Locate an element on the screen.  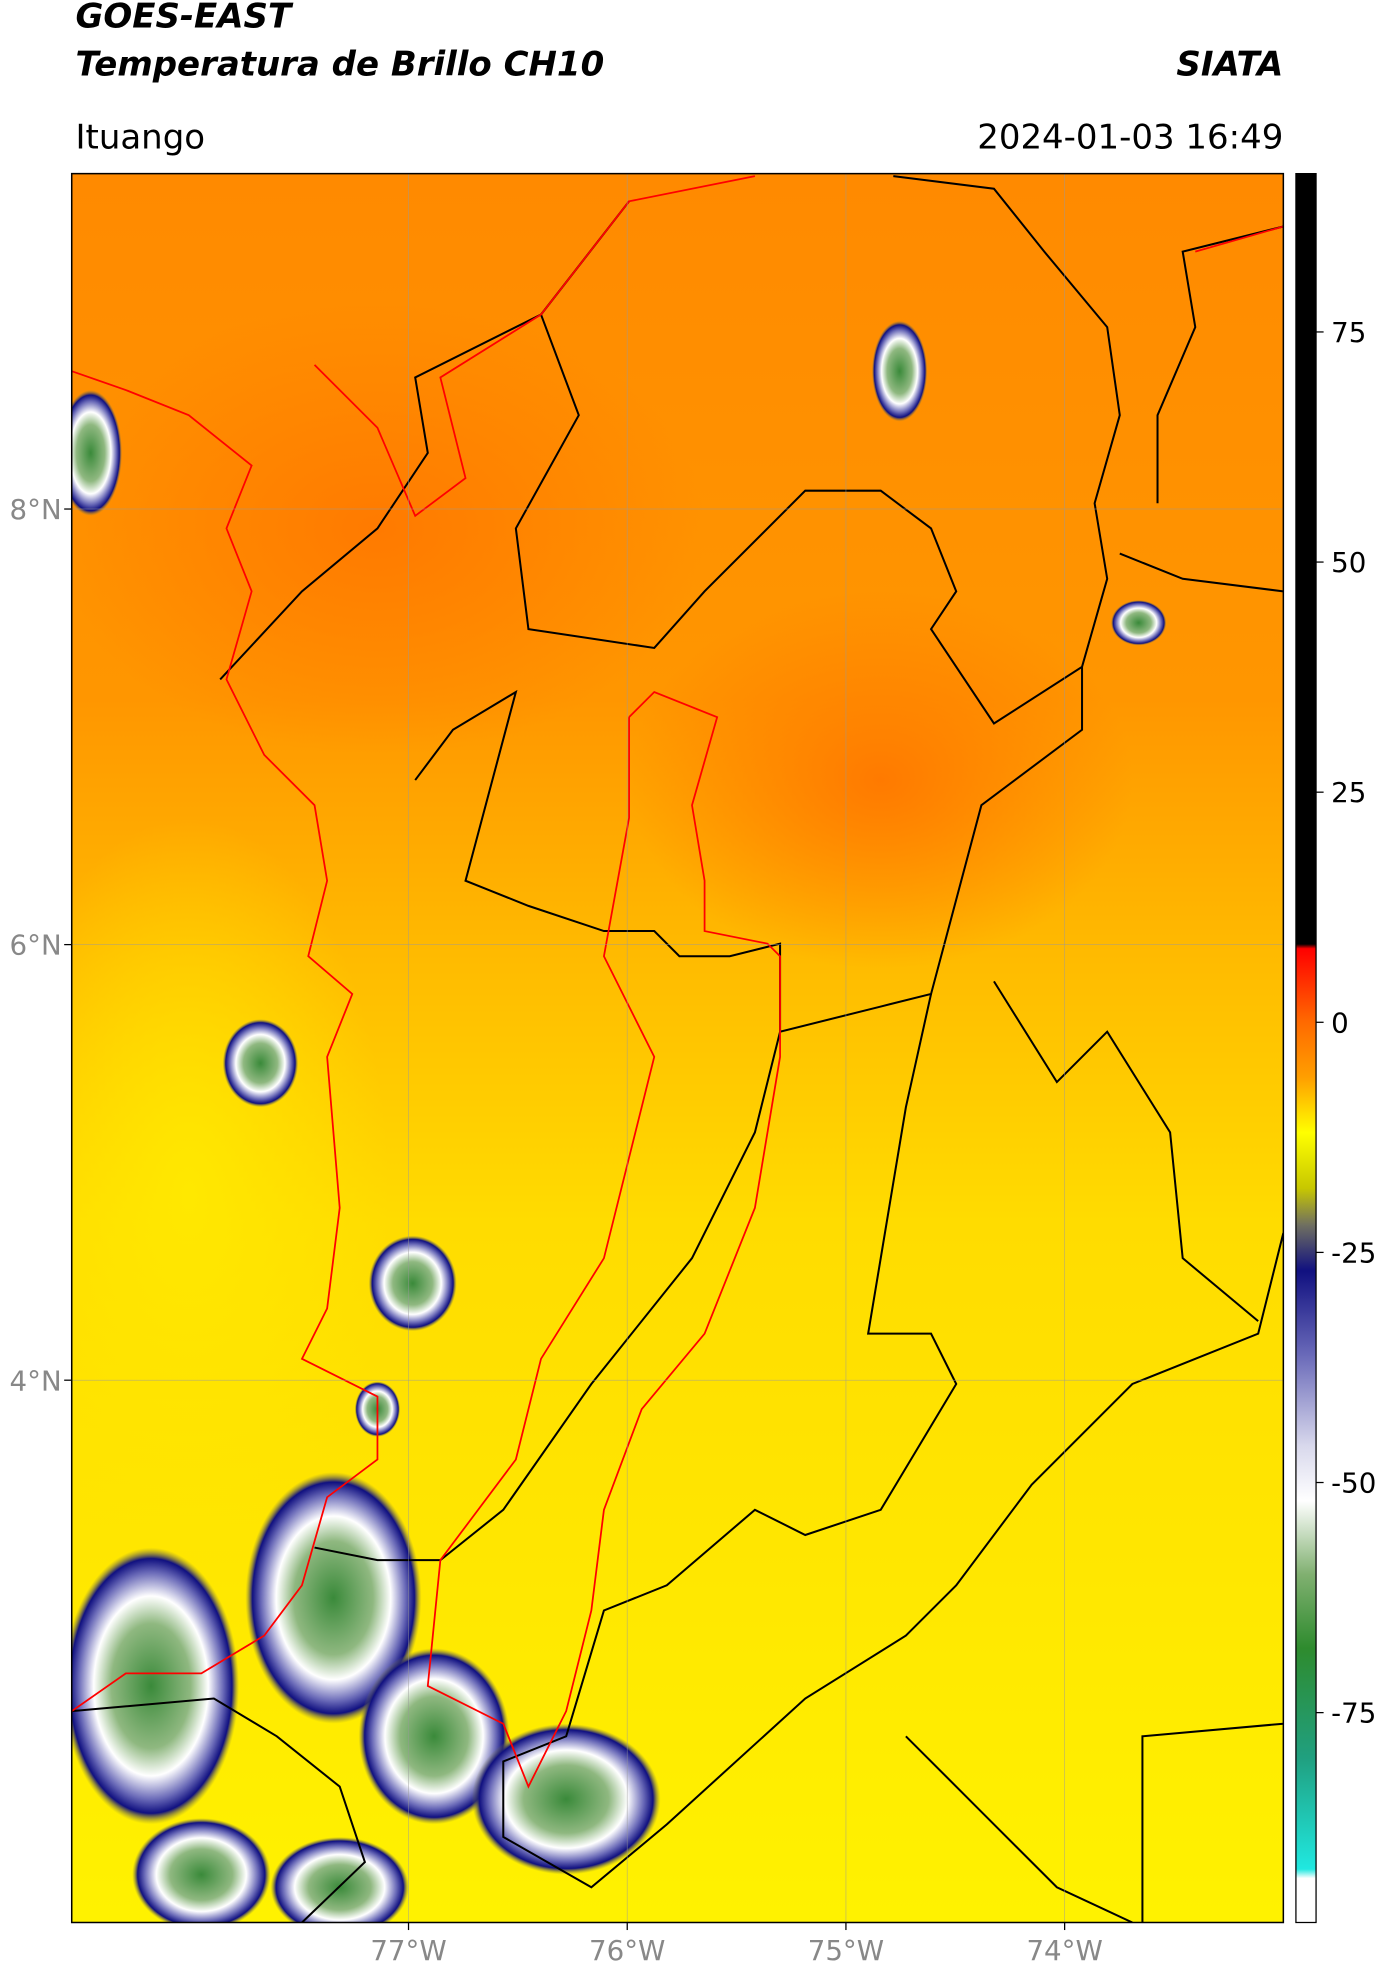
colorbar-tick-label: 25 is located at coordinates (1348, 792).